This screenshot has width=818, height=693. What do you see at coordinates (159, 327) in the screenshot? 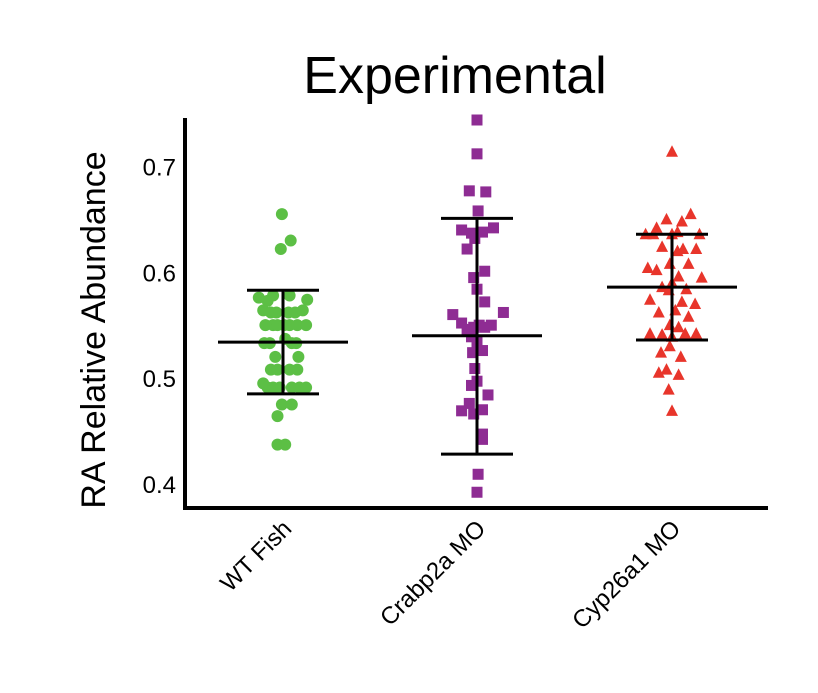
I see `y-axis-ticks: 0.4 0.5 0.6 0.7` at bounding box center [159, 327].